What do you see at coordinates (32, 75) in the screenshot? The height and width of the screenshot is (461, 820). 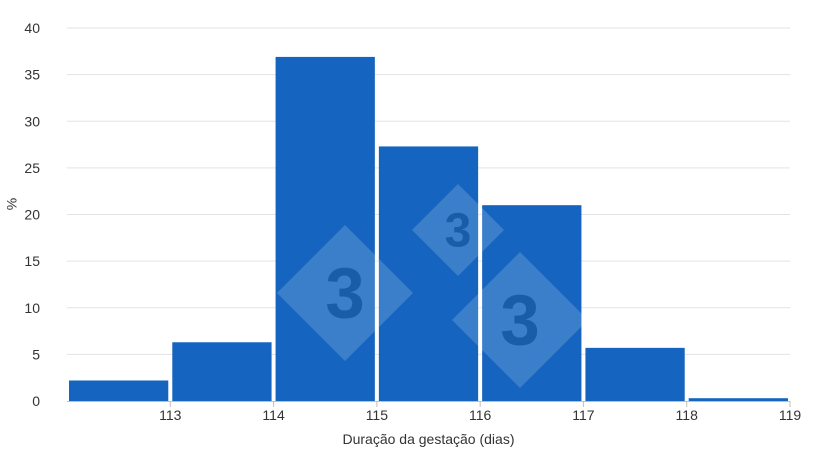 I see `y-tick-label-35: 35` at bounding box center [32, 75].